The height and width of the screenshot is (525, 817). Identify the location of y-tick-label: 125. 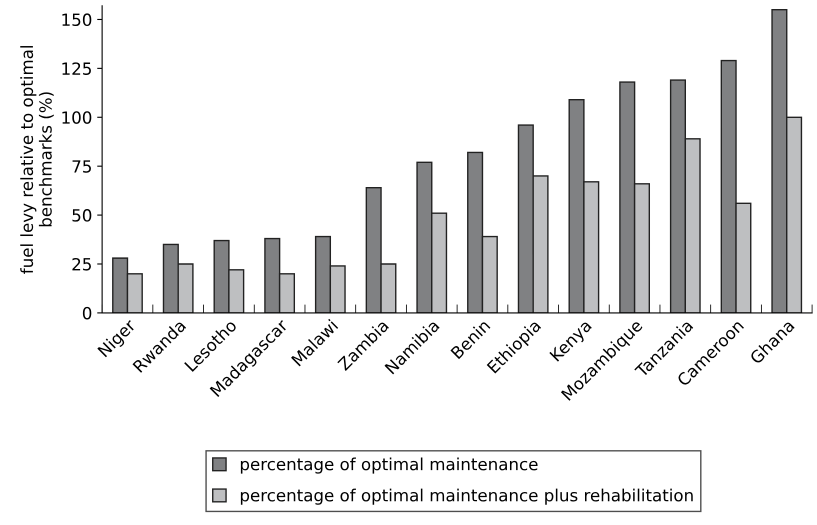
(76, 68).